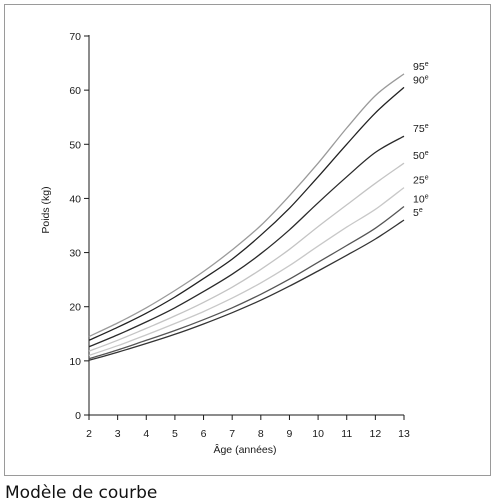 This screenshot has height=503, width=500. I want to click on x-tick-label: 7, so click(232, 434).